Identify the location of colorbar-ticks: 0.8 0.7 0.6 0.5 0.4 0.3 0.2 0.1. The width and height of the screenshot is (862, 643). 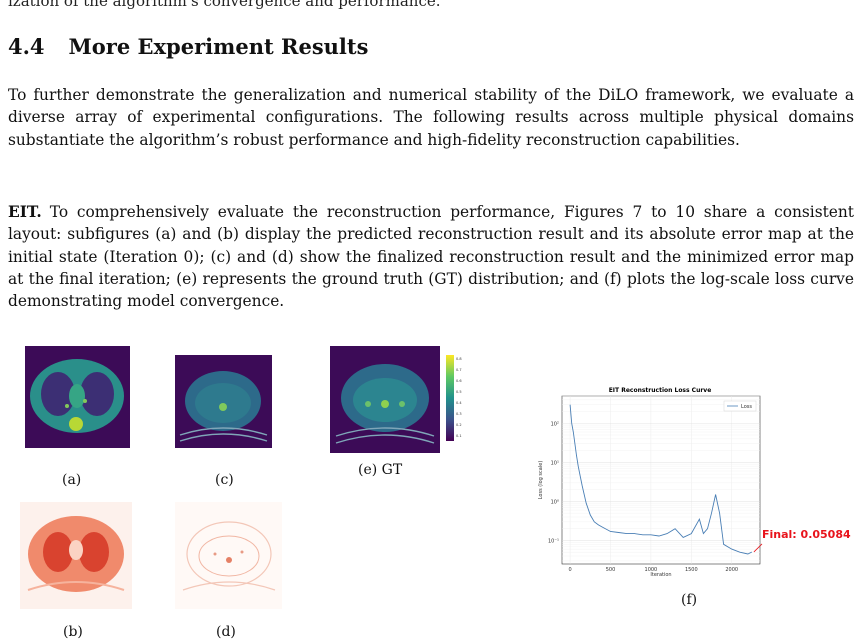
(459, 397).